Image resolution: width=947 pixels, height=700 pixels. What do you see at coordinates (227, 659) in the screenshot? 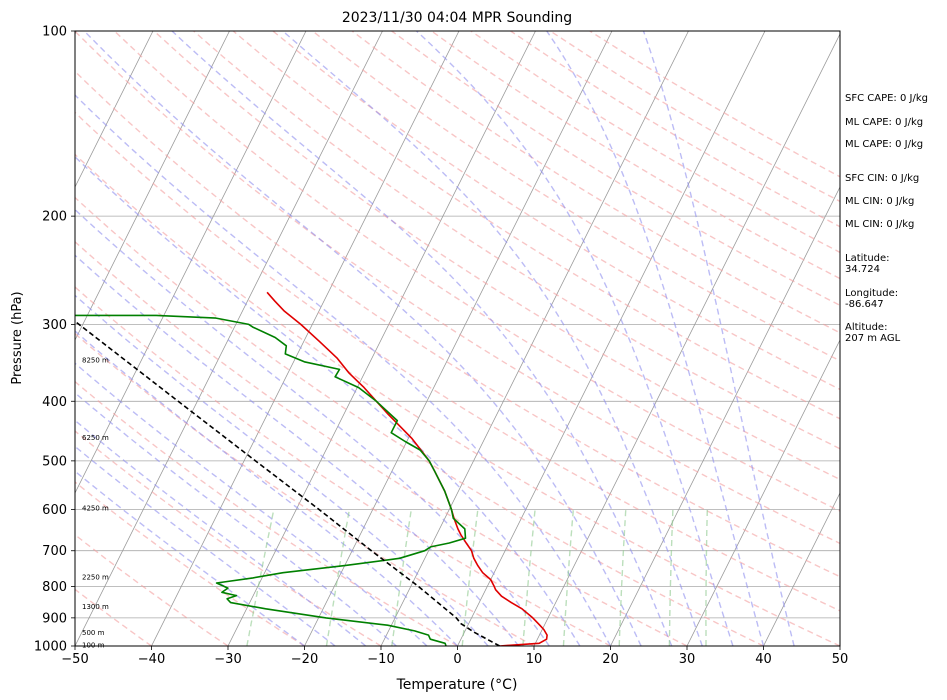
I see `x-tick-label: −30` at bounding box center [227, 659].